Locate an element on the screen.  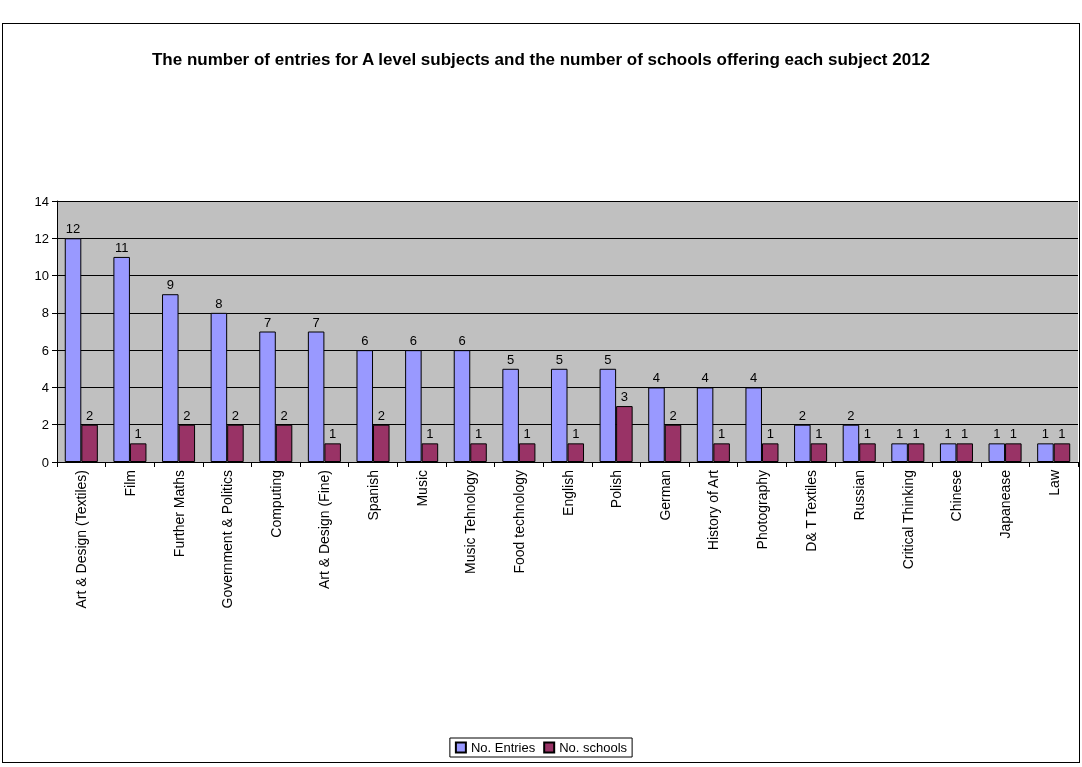
legend-label: No. schools is located at coordinates (593, 747).